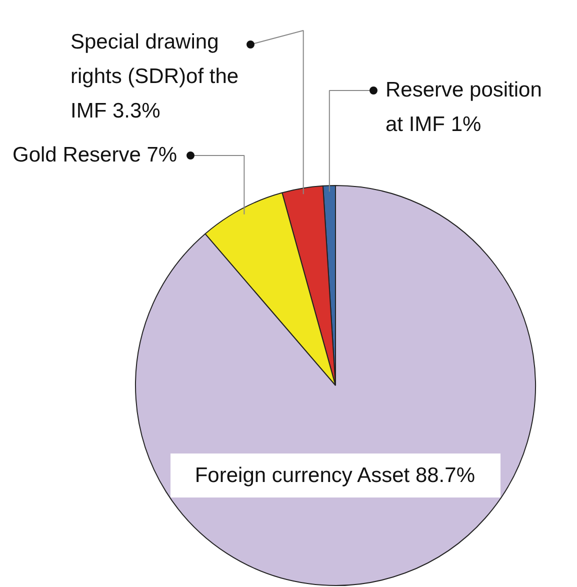  Describe the element at coordinates (334, 475) in the screenshot. I see `slice-label: Foreign currency Asset 88.7%` at that location.